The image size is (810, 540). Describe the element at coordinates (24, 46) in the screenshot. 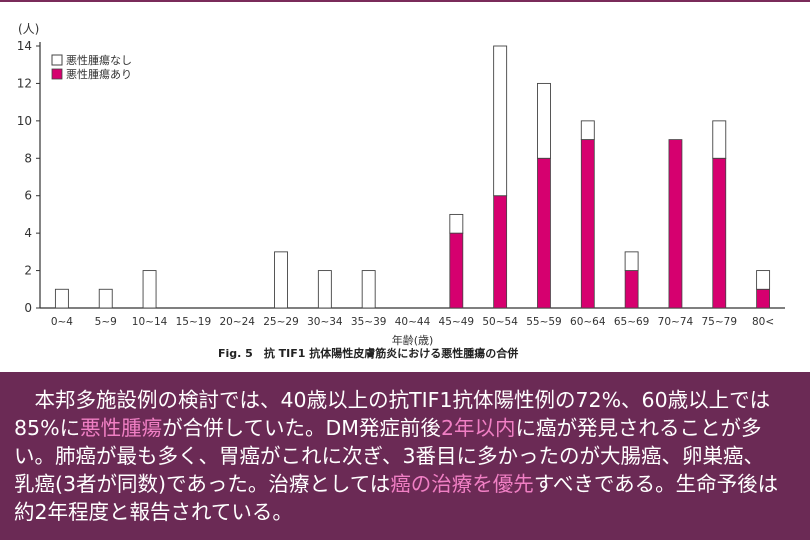

I see `y-tick-label: 14` at that location.